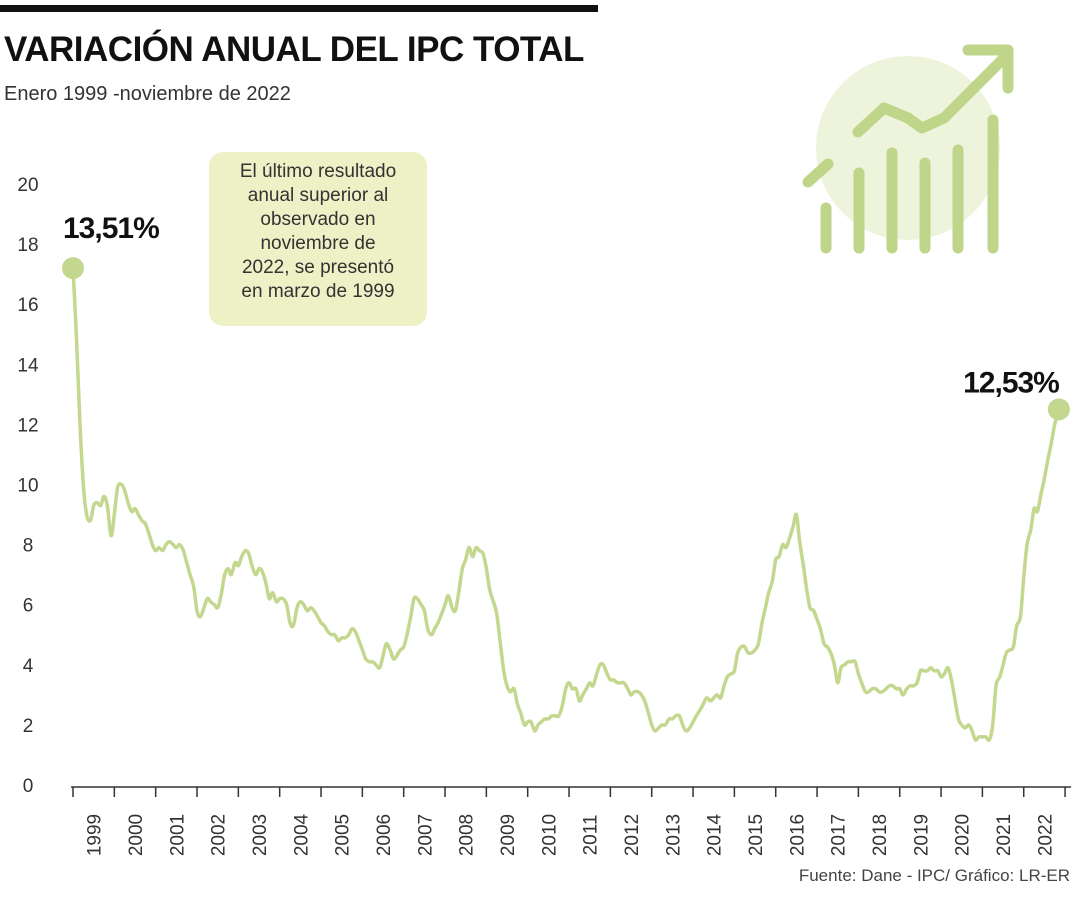 This screenshot has height=900, width=1080. Describe the element at coordinates (28, 666) in the screenshot. I see `y-tick-label: 4` at that location.